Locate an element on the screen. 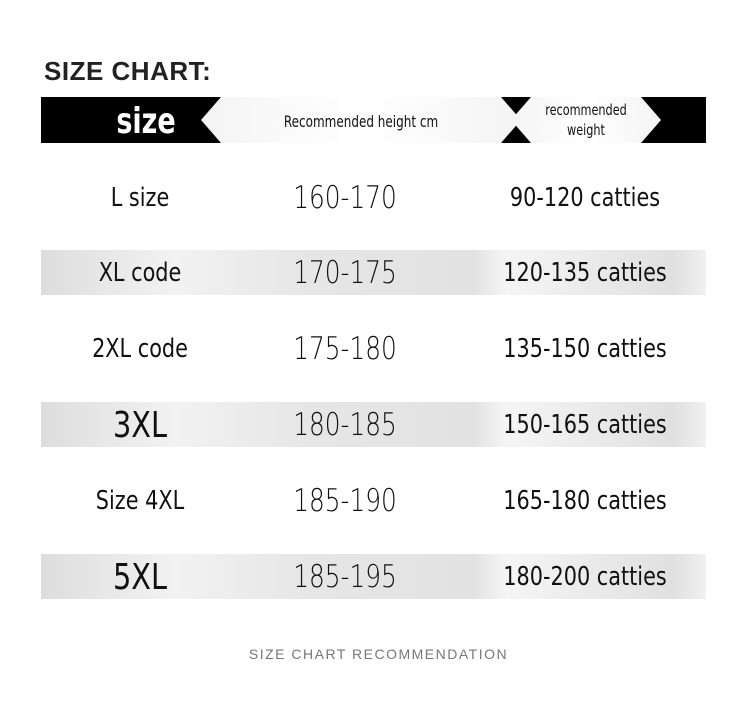  row-size: Size 4XL is located at coordinates (140, 501).